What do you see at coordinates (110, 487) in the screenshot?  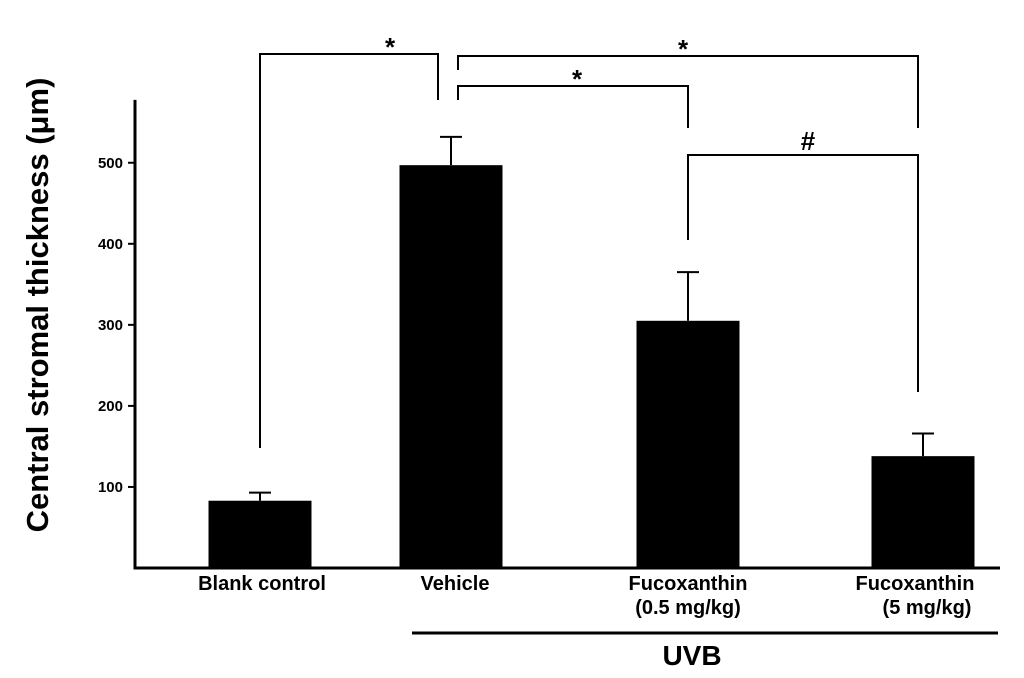 I see `y-tick-label-100: 100` at bounding box center [110, 487].